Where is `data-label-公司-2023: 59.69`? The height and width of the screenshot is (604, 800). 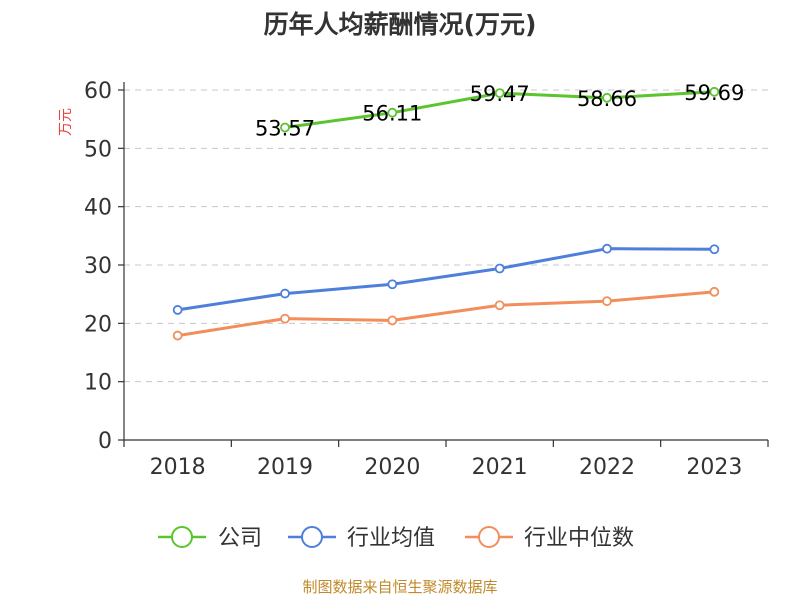
data-label-公司-2023: 59.69 is located at coordinates (714, 93).